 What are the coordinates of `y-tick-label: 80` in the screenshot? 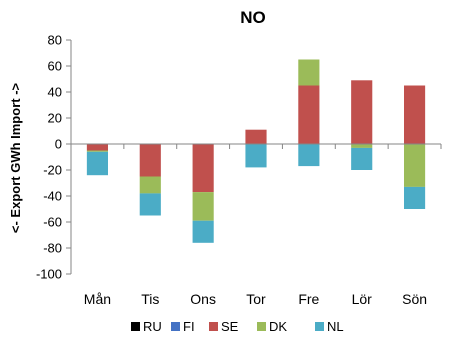 It's located at (55, 40).